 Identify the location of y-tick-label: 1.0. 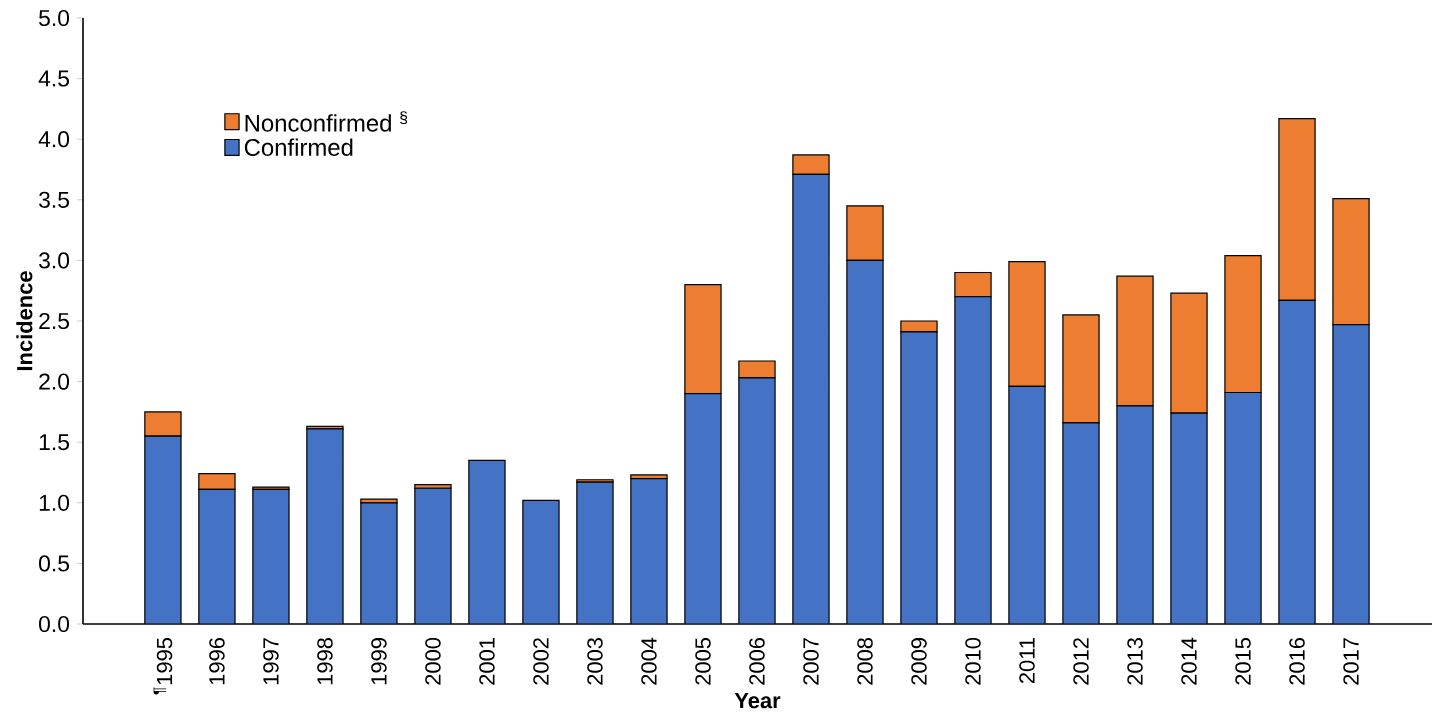
(54, 502).